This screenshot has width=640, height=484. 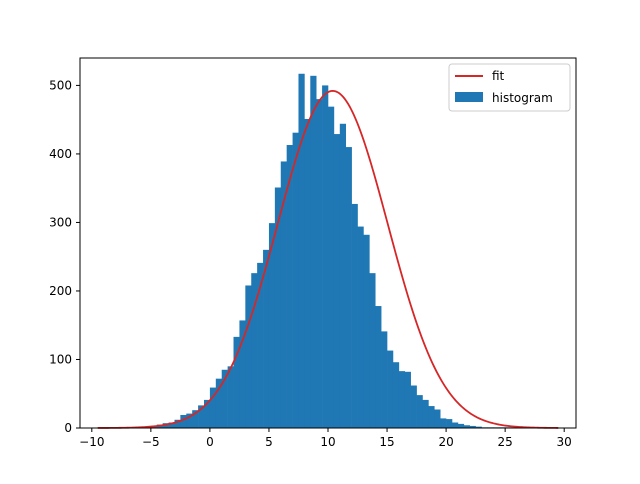 I want to click on legend-fit-label: fit, so click(x=498, y=76).